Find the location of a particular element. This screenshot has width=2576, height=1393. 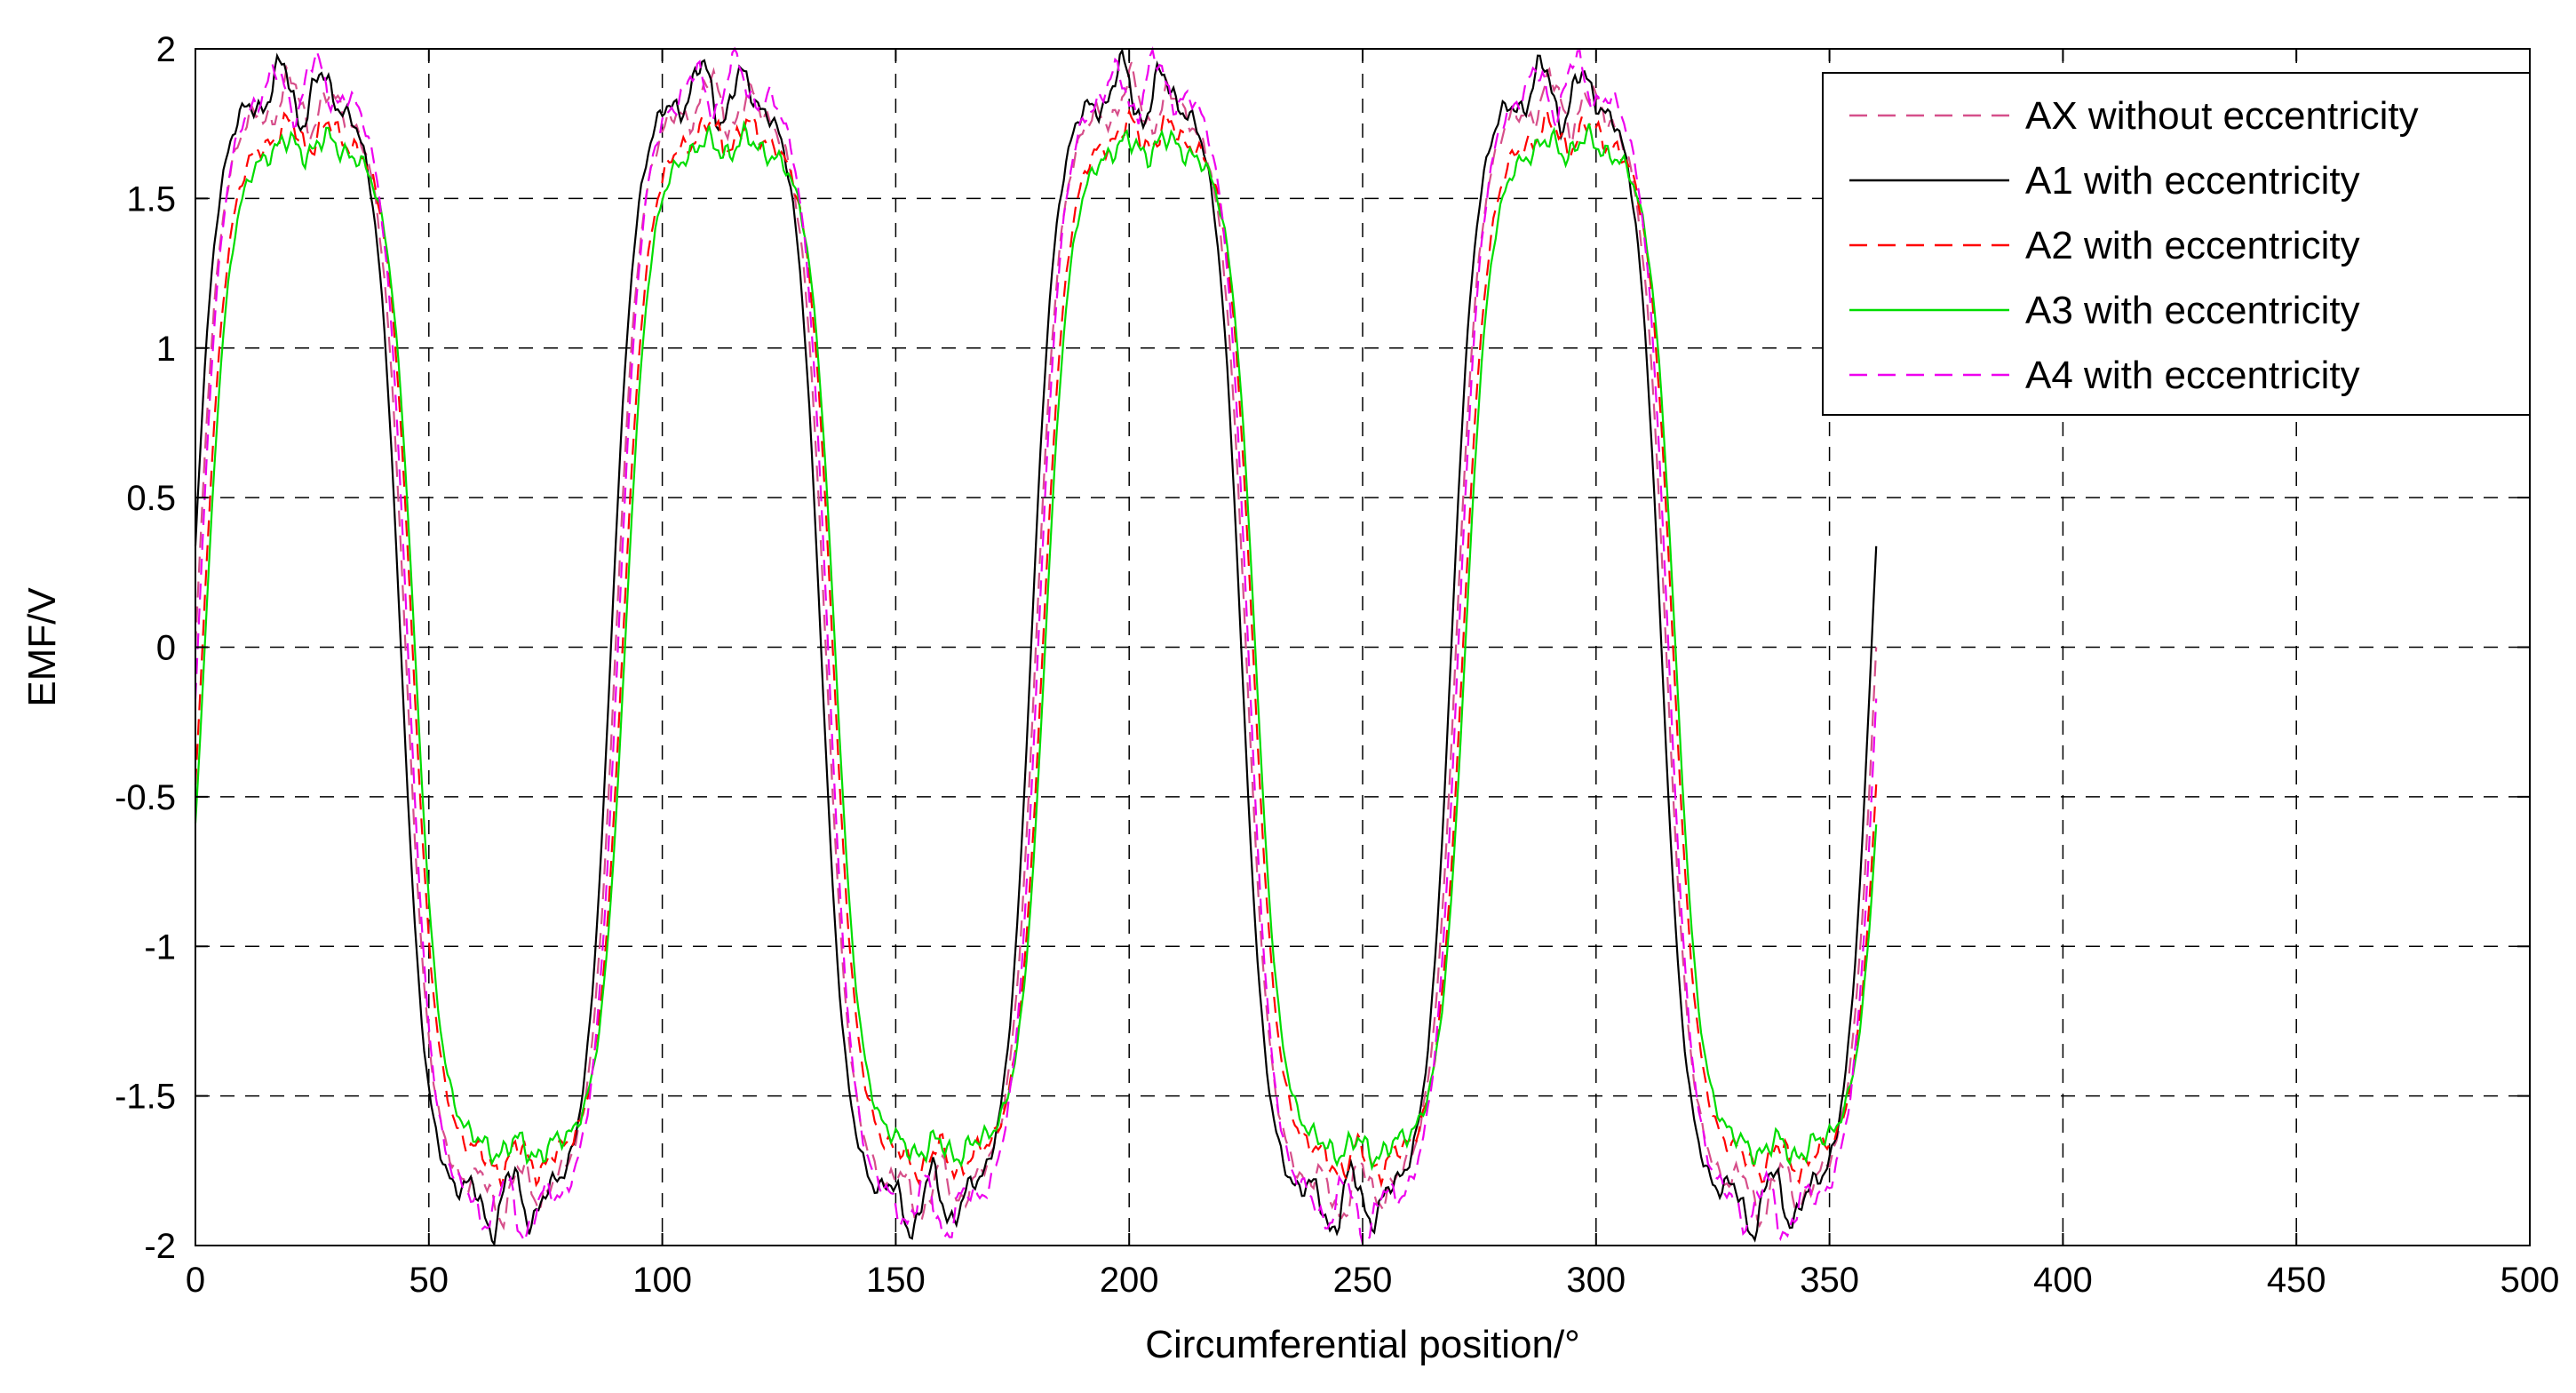

y-tick-label: -0.5 is located at coordinates (145, 797).